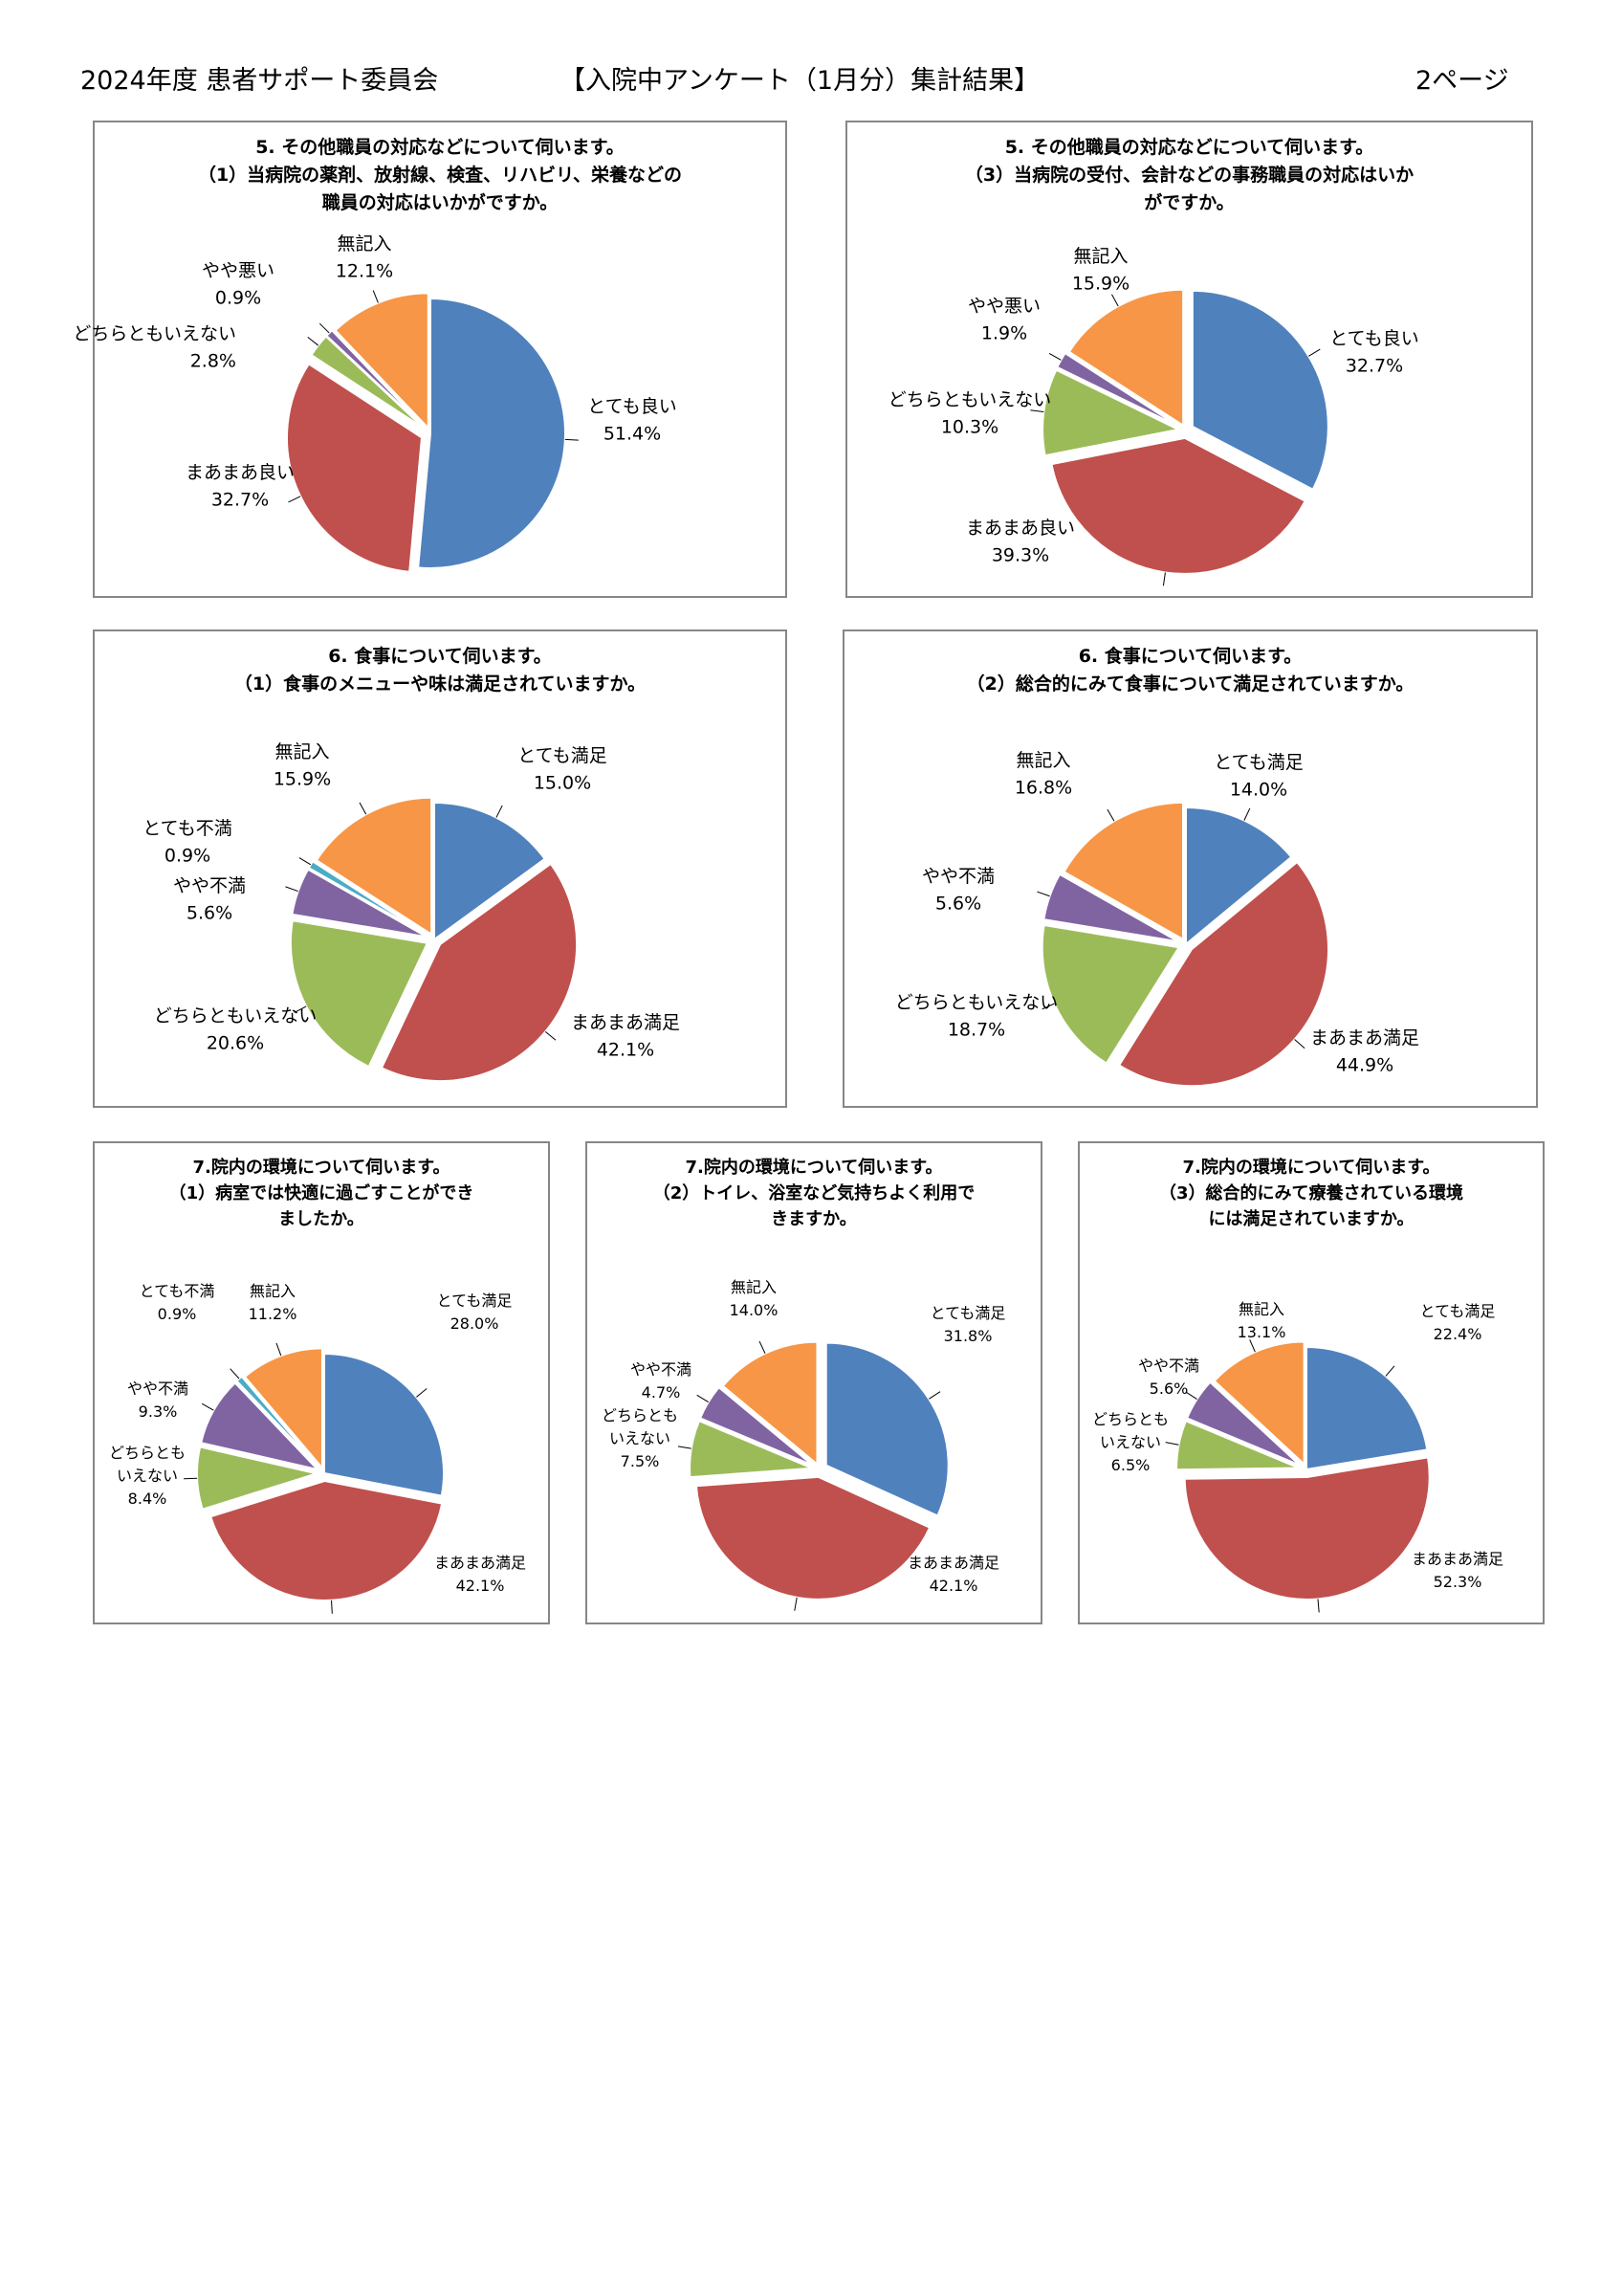  What do you see at coordinates (814, 1219) in the screenshot?
I see `chart-title-line: きますか。` at bounding box center [814, 1219].